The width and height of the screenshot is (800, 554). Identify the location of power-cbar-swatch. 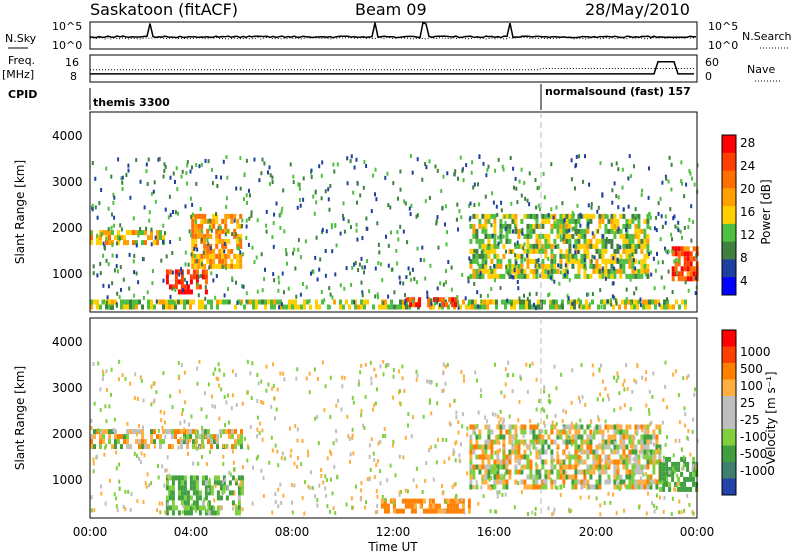
(729, 286).